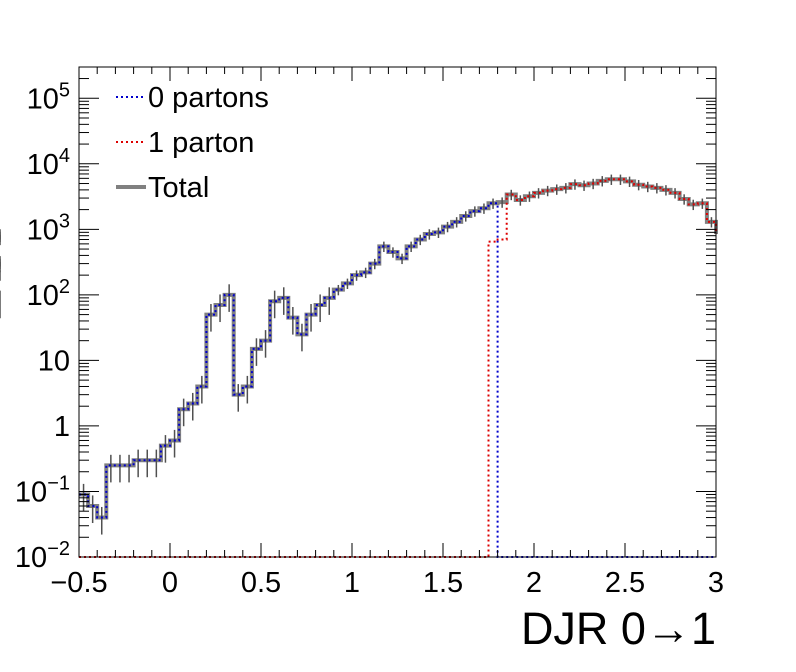 This screenshot has height=672, width=796. What do you see at coordinates (54, 361) in the screenshot?
I see `y-tick-label: 10` at bounding box center [54, 361].